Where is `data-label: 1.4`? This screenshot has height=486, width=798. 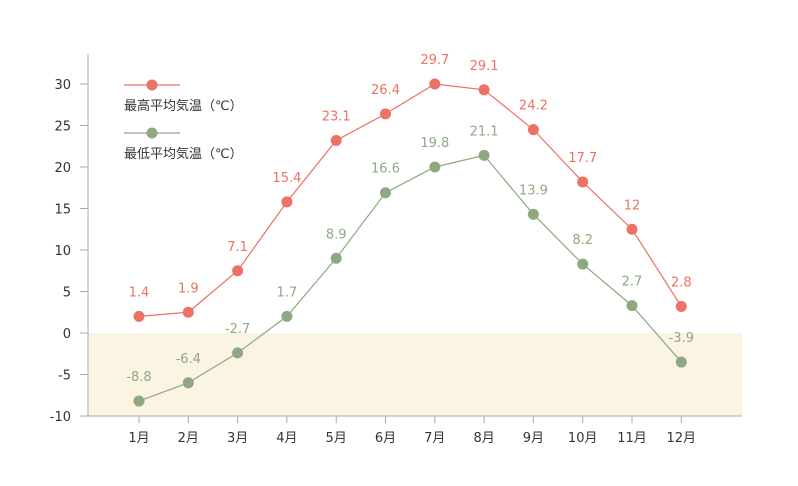
data-label: 1.4 is located at coordinates (139, 292).